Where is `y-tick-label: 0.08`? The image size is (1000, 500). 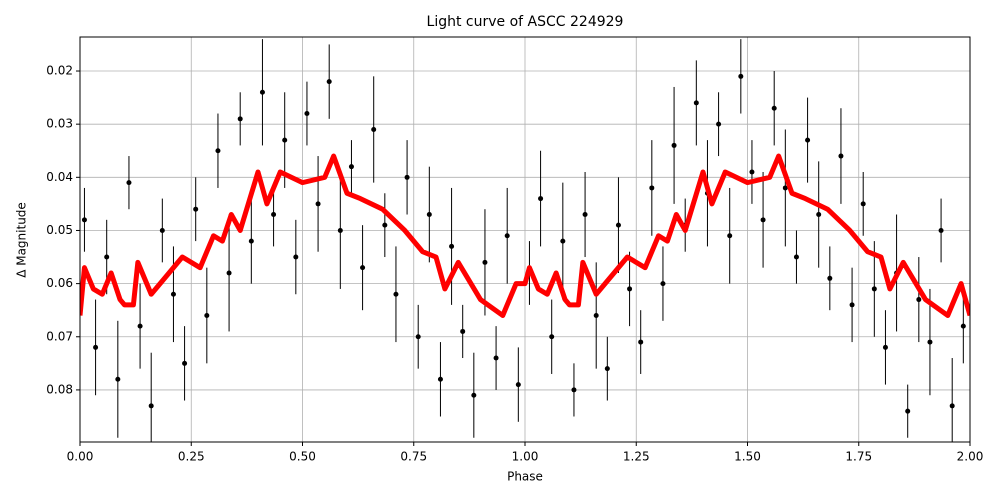
y-tick-label: 0.08 is located at coordinates (59, 389).